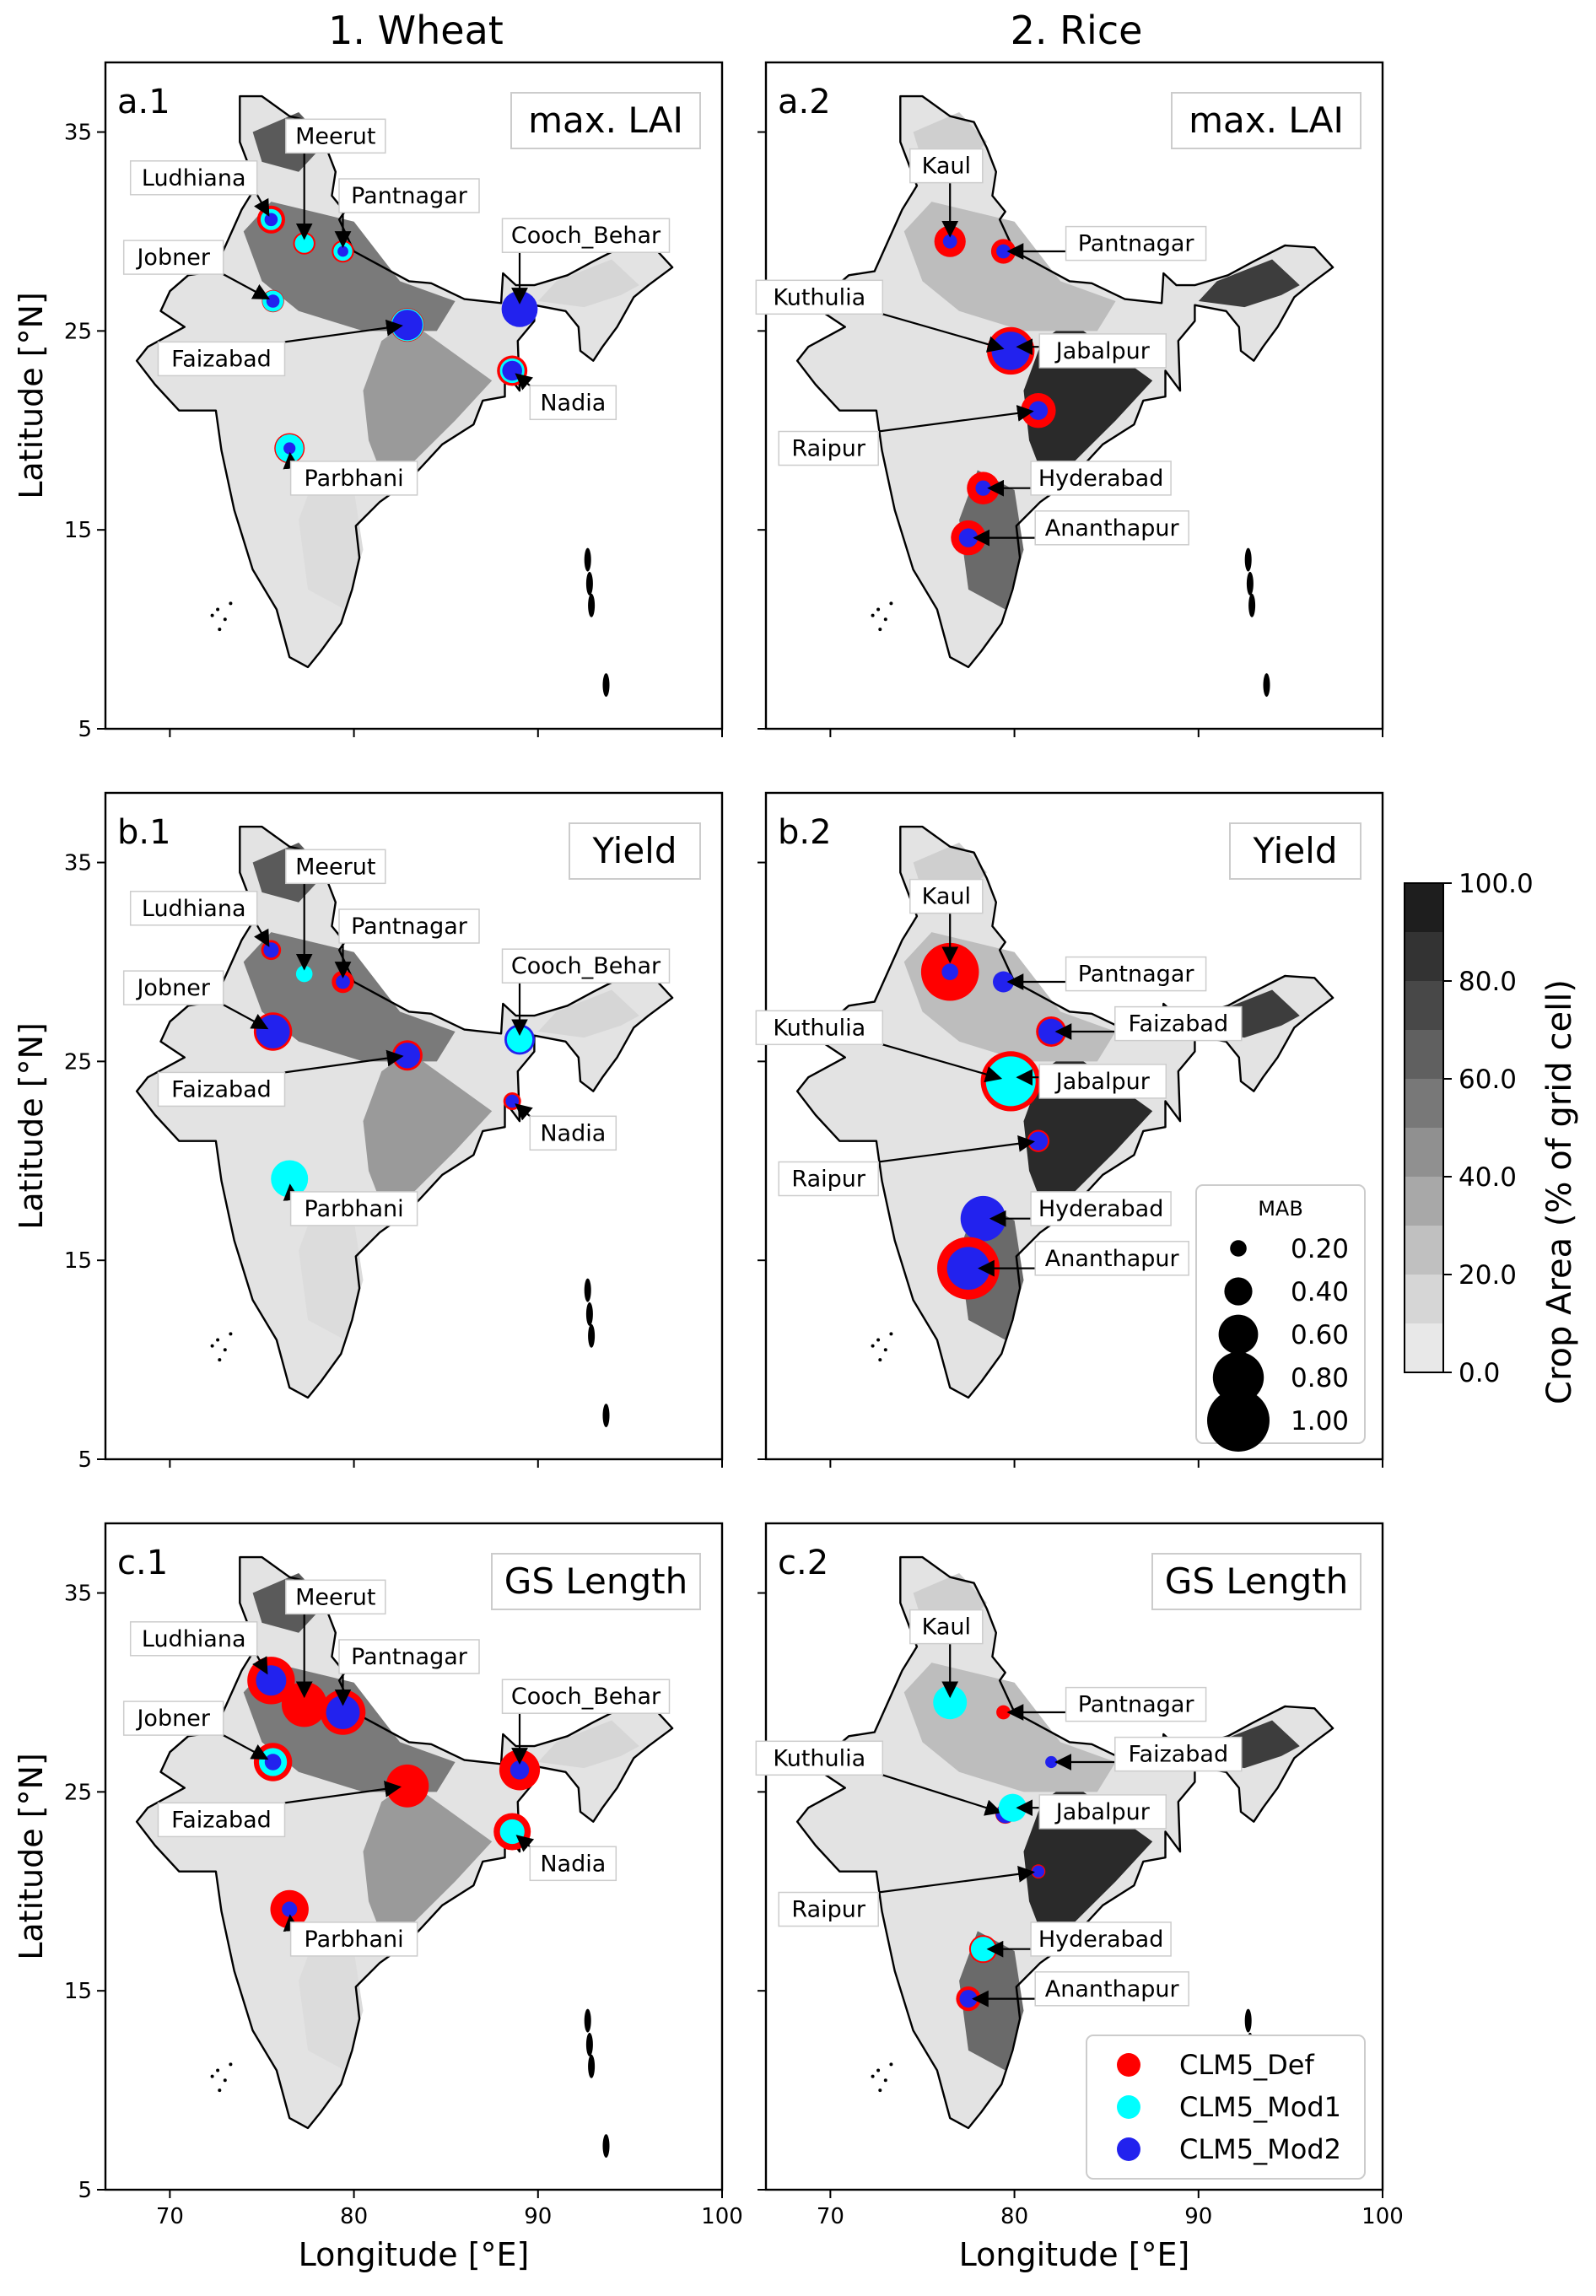 This screenshot has width=1596, height=2296. Describe the element at coordinates (78, 1261) in the screenshot. I see `y-tick-label: 15` at that location.